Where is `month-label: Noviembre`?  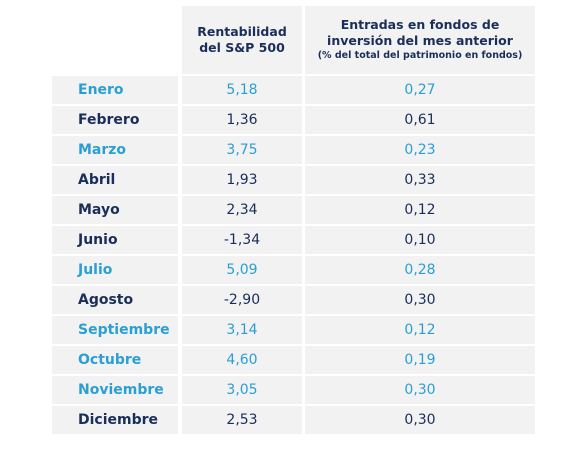 month-label: Noviembre is located at coordinates (115, 390).